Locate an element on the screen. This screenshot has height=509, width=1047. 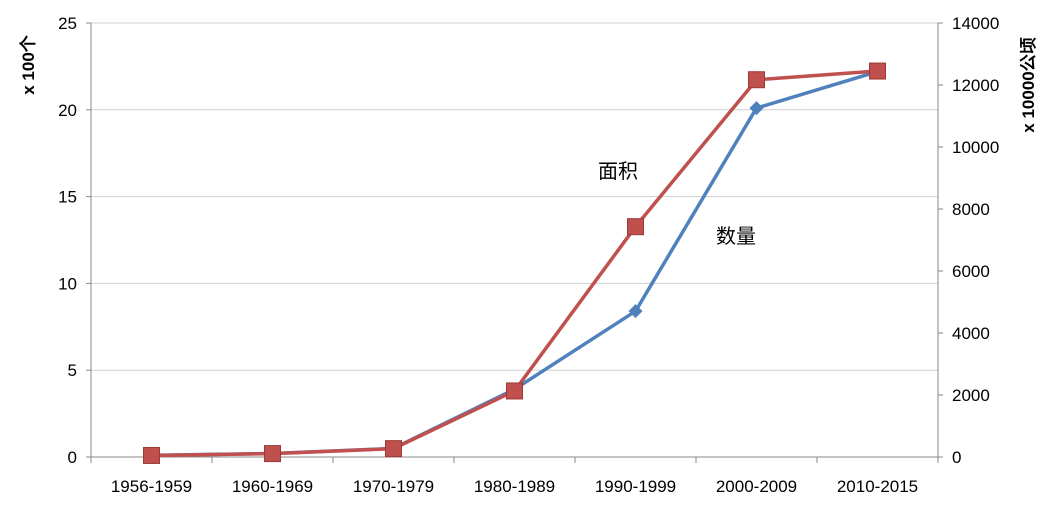
right-tick-label: 0 is located at coordinates (956, 457).